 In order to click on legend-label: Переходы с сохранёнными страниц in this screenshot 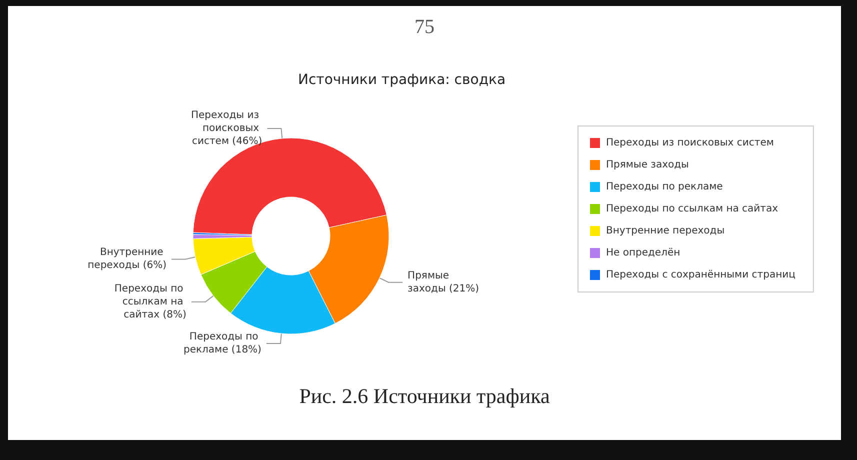, I will do `click(701, 275)`.